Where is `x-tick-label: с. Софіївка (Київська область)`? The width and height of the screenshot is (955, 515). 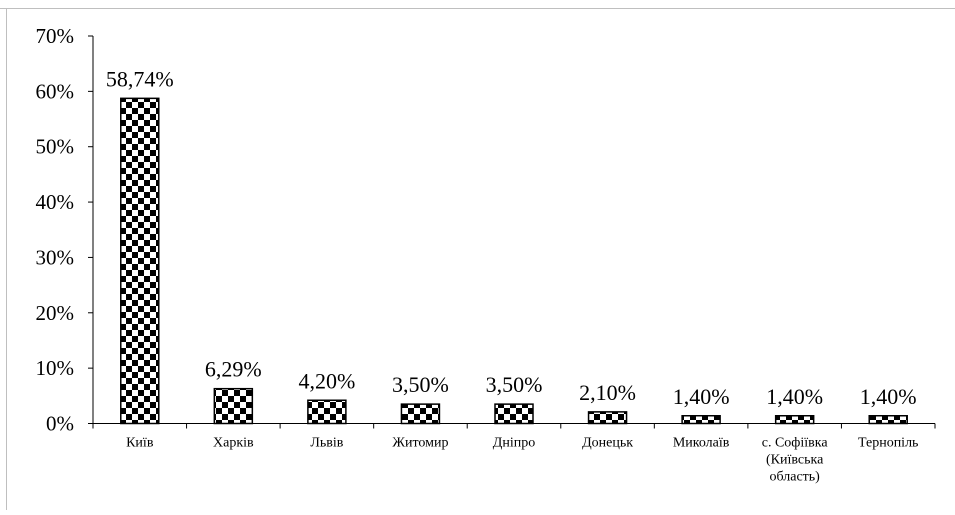
x-tick-label: с. Софіївка (Київська область) is located at coordinates (795, 460).